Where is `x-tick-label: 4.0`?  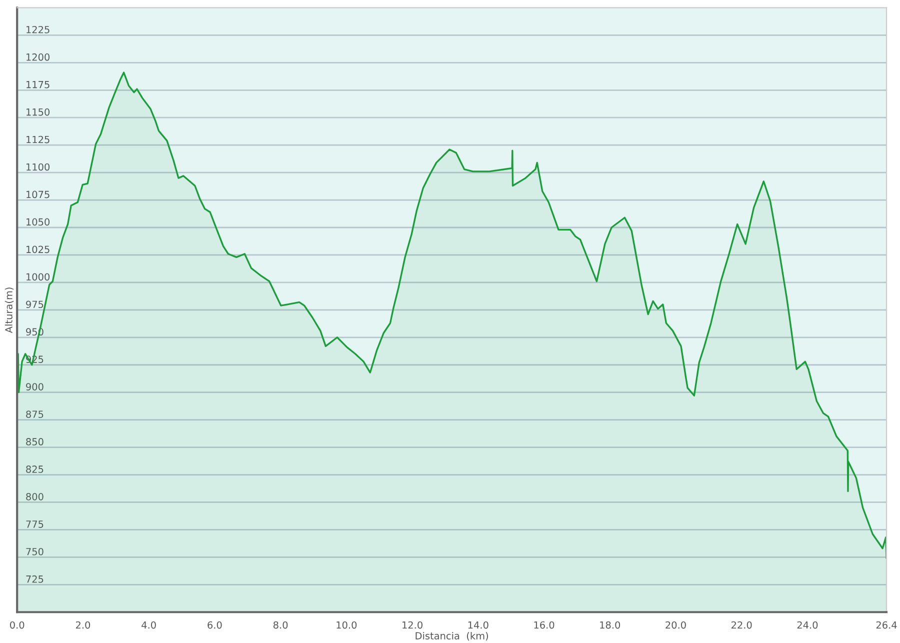
x-tick-label: 4.0 is located at coordinates (149, 625).